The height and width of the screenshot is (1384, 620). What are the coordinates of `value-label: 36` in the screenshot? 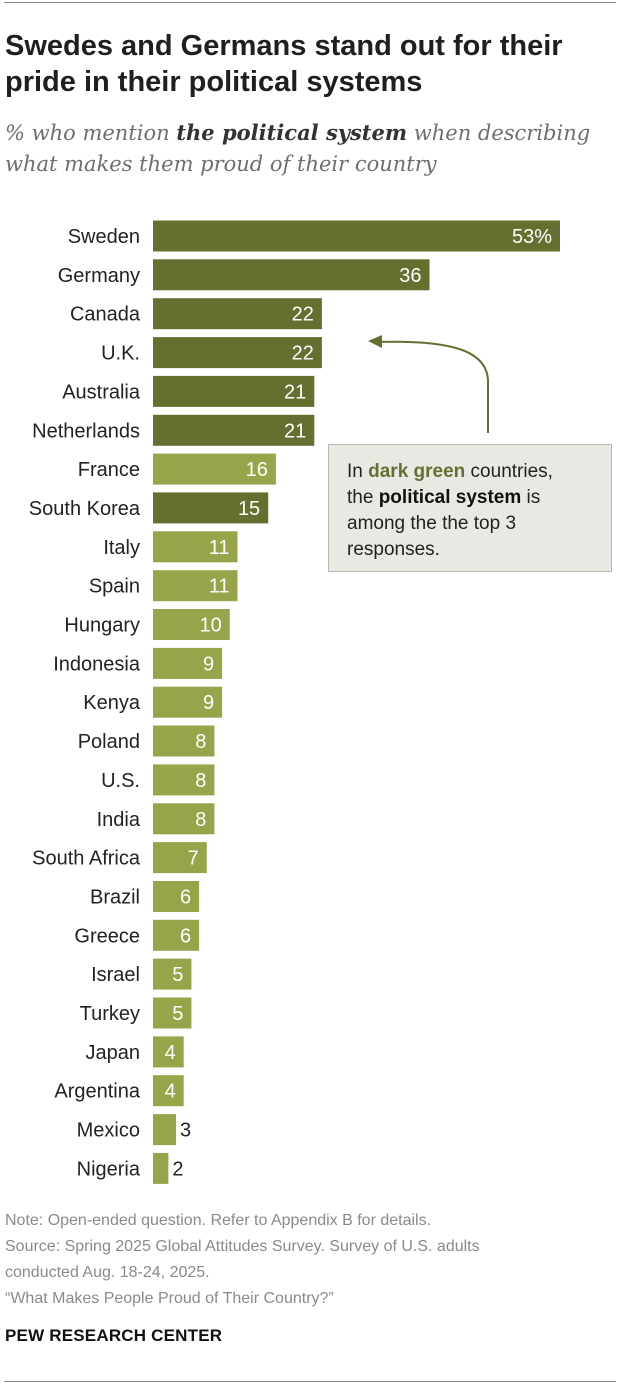 It's located at (410, 276).